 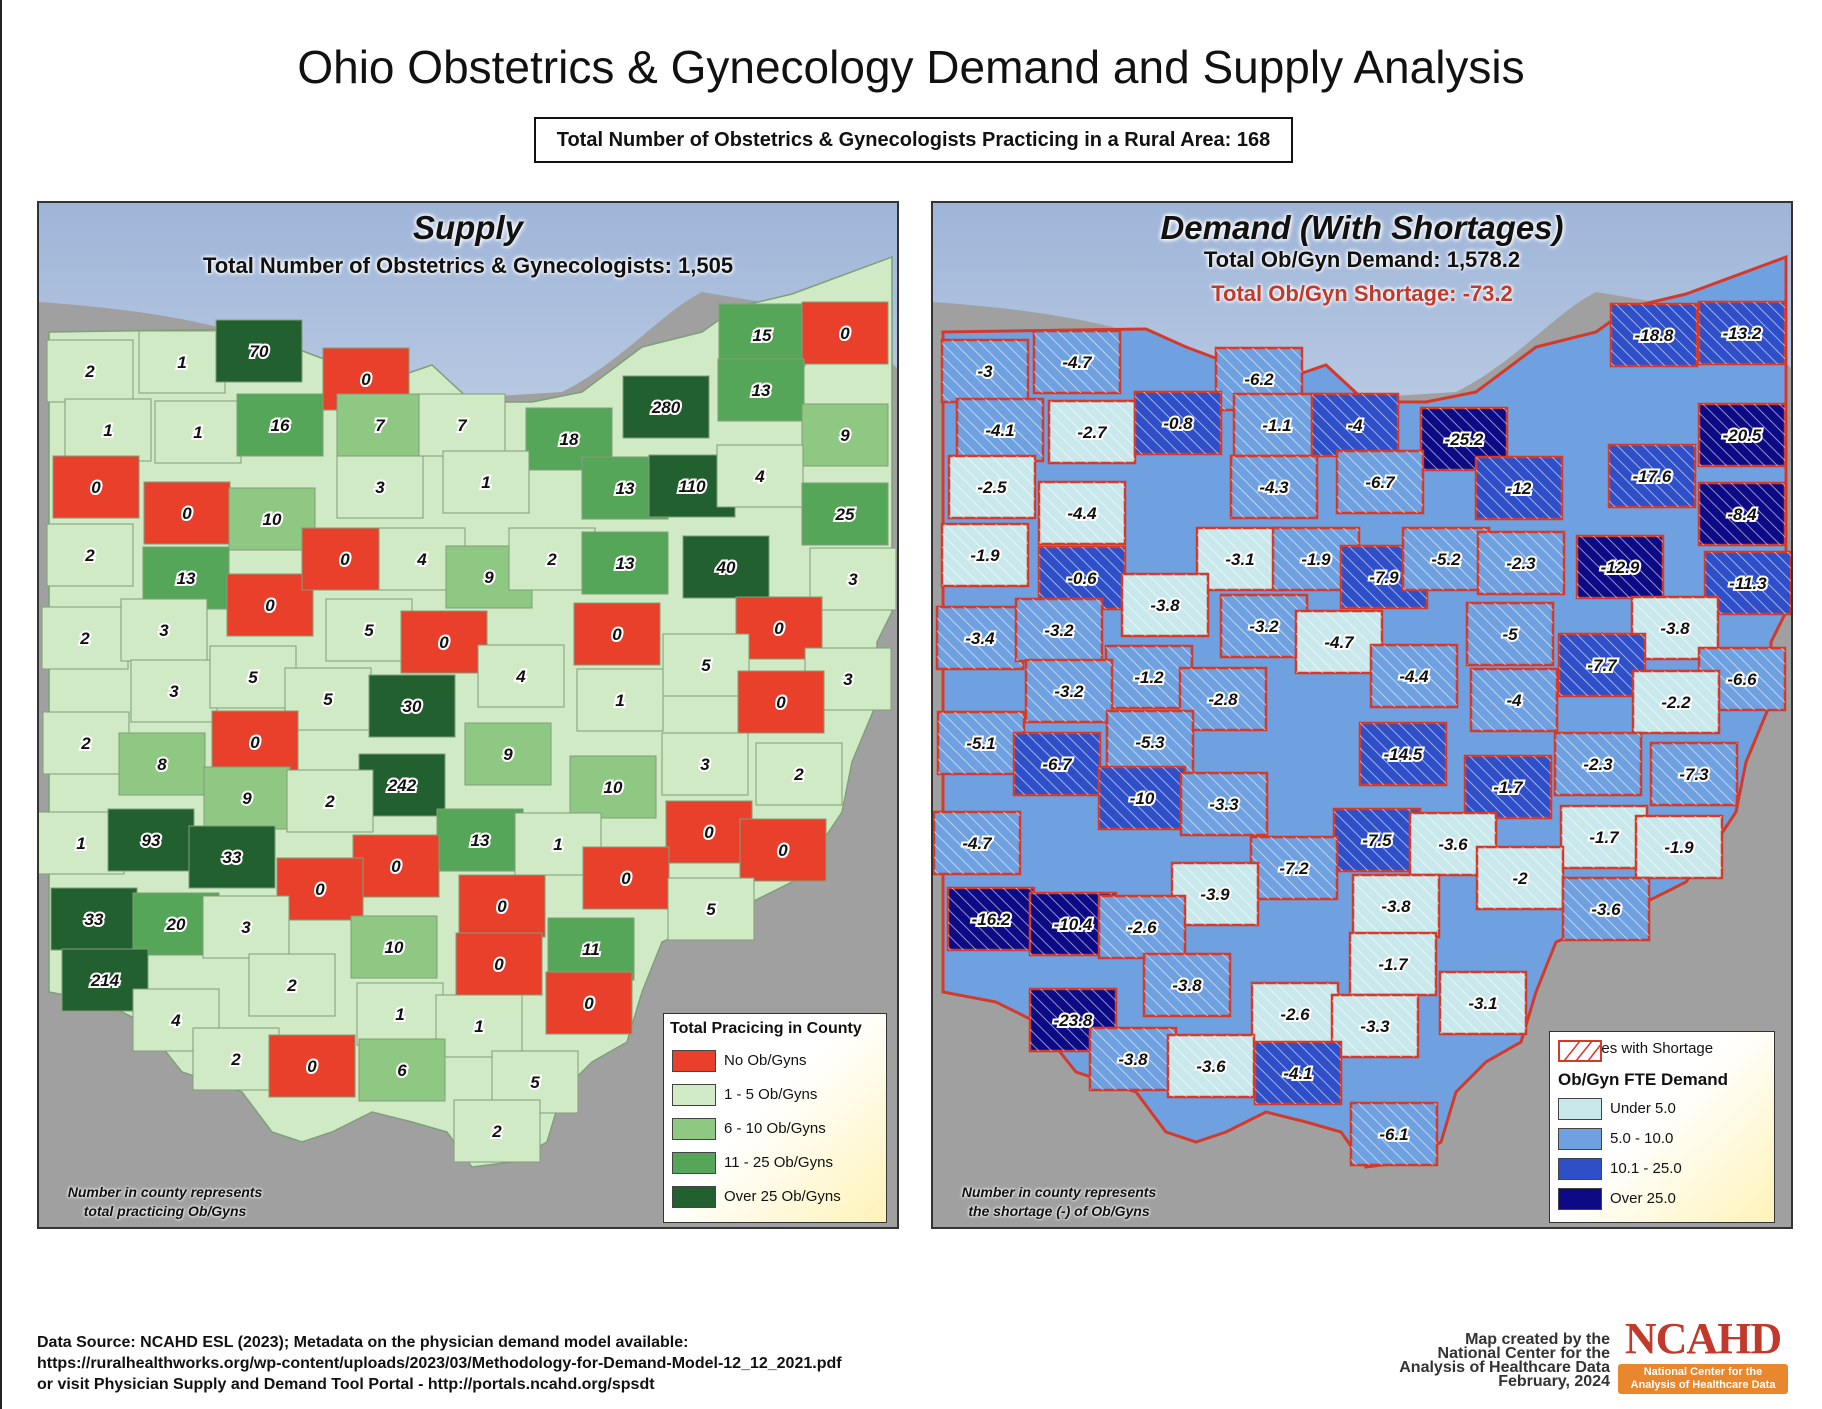 What do you see at coordinates (985, 371) in the screenshot?
I see `county-value-label: -3` at bounding box center [985, 371].